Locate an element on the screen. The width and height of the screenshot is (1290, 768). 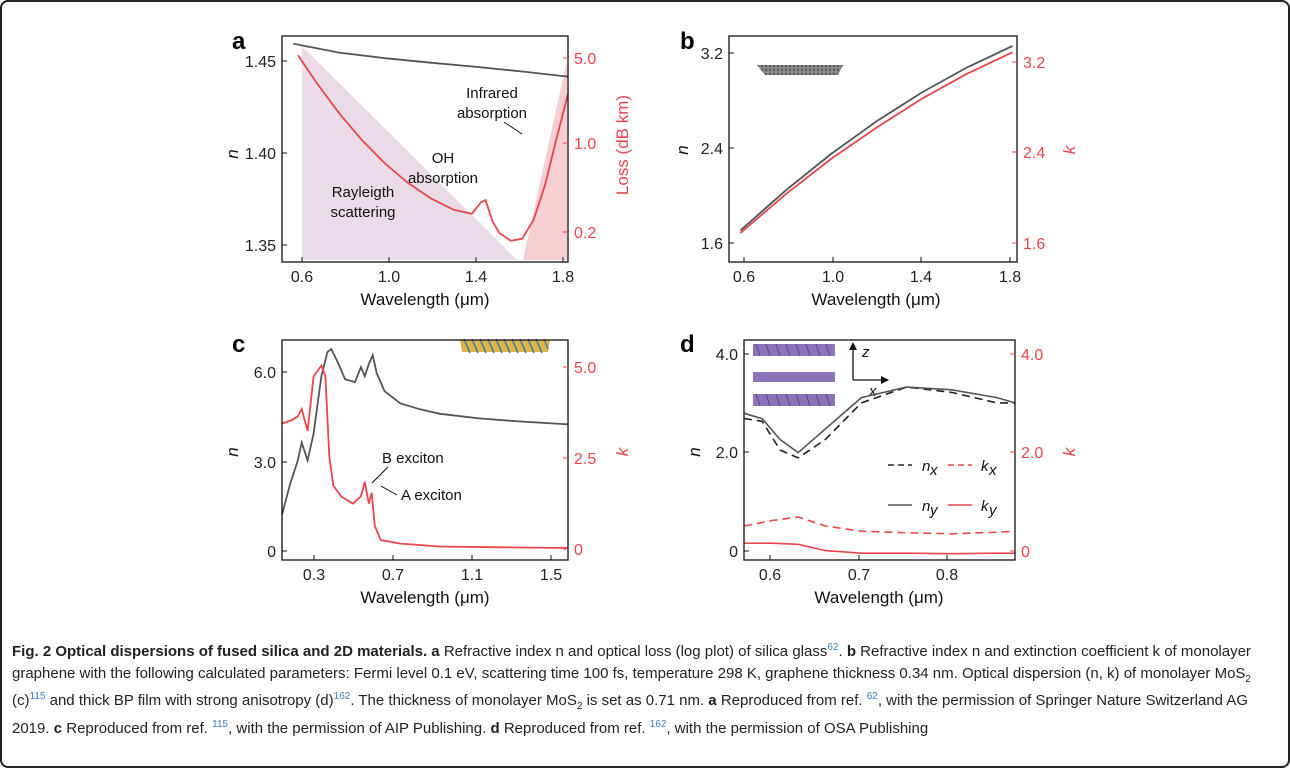
legend-kx-sub: x is located at coordinates (992, 470).